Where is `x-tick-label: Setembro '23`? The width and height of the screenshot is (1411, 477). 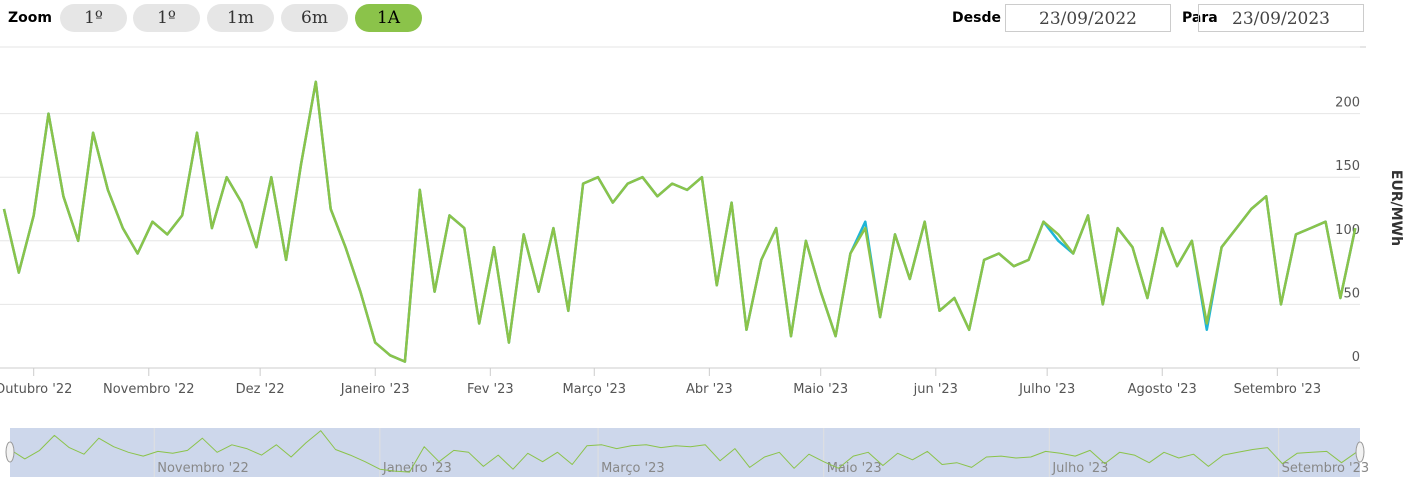
x-tick-label: Setembro '23 is located at coordinates (1278, 389).